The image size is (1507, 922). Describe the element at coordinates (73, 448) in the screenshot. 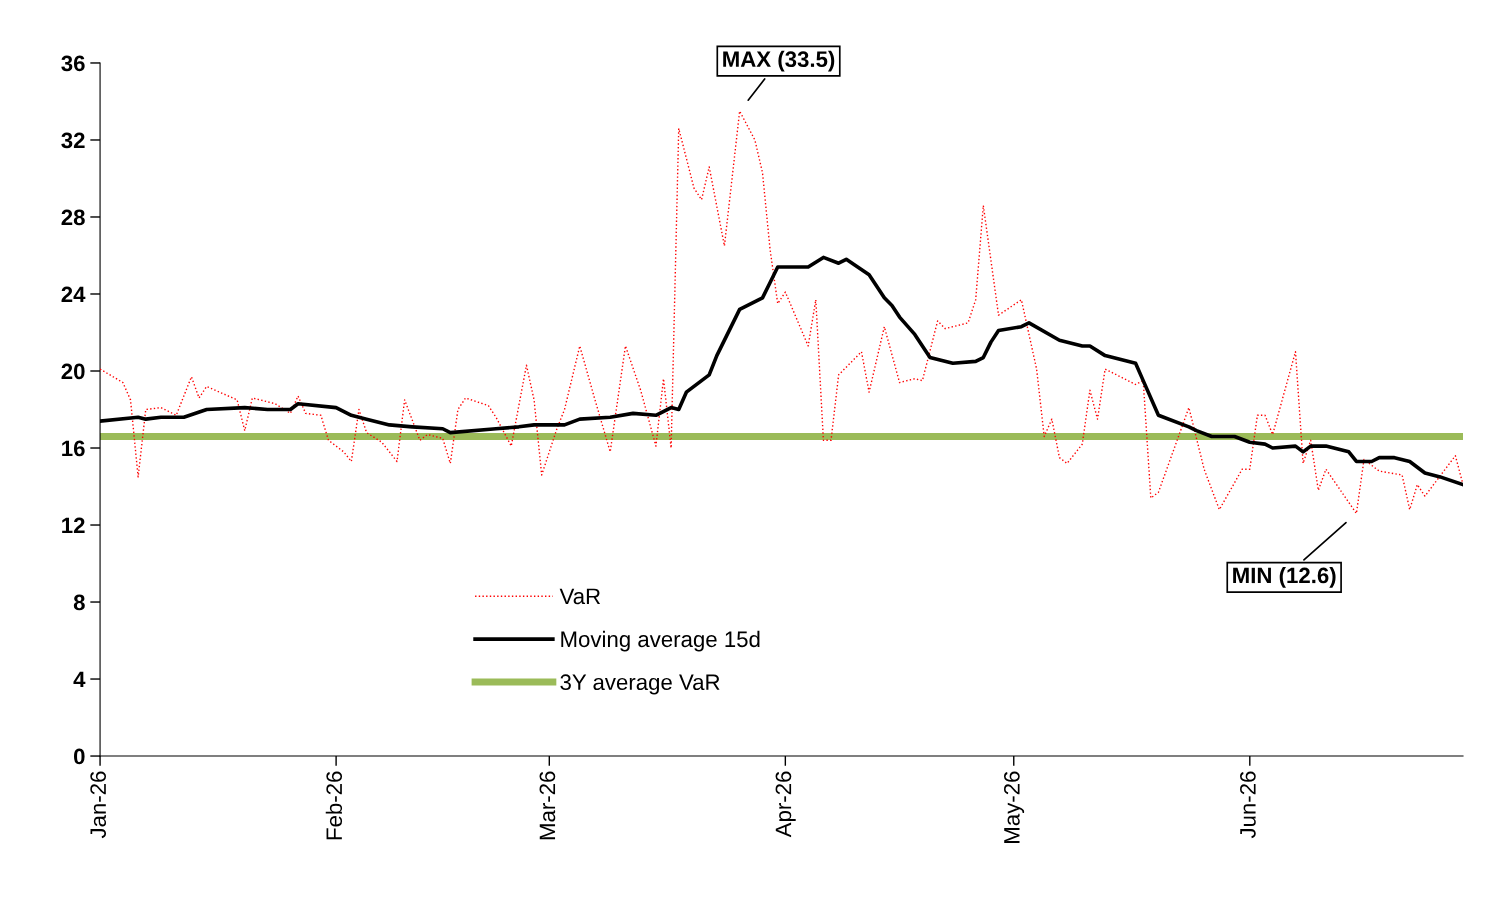

I see `y-tick-label: 16` at that location.